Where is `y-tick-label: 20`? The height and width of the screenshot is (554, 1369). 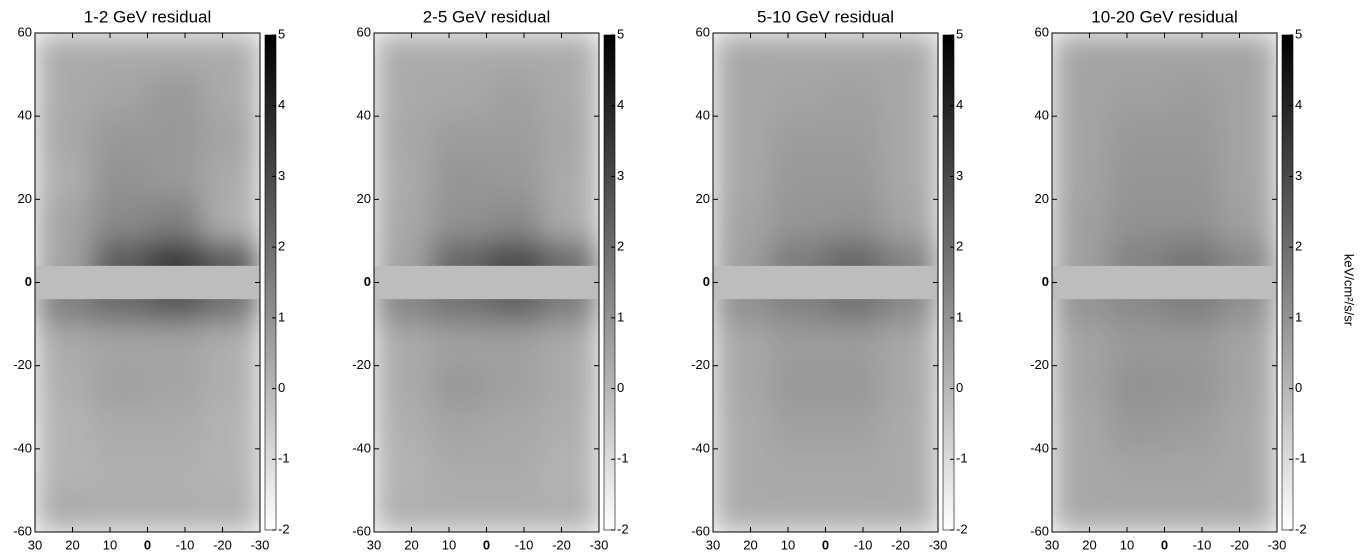
y-tick-label: 20 is located at coordinates (1042, 198).